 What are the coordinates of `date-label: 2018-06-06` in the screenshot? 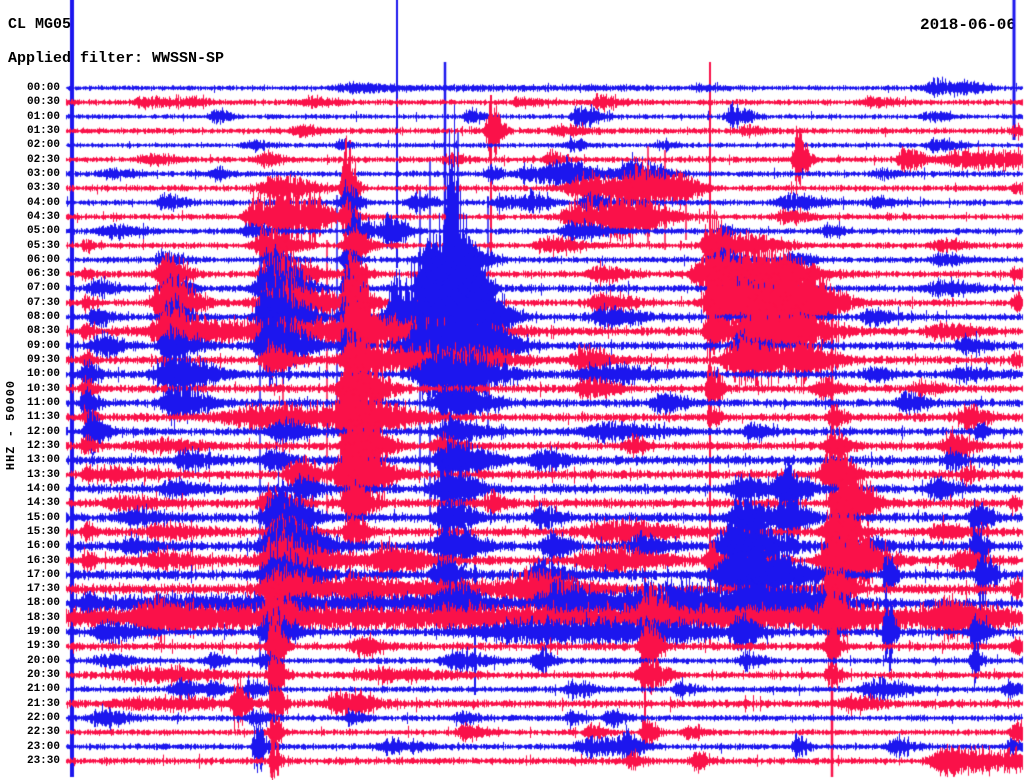 It's located at (967, 25).